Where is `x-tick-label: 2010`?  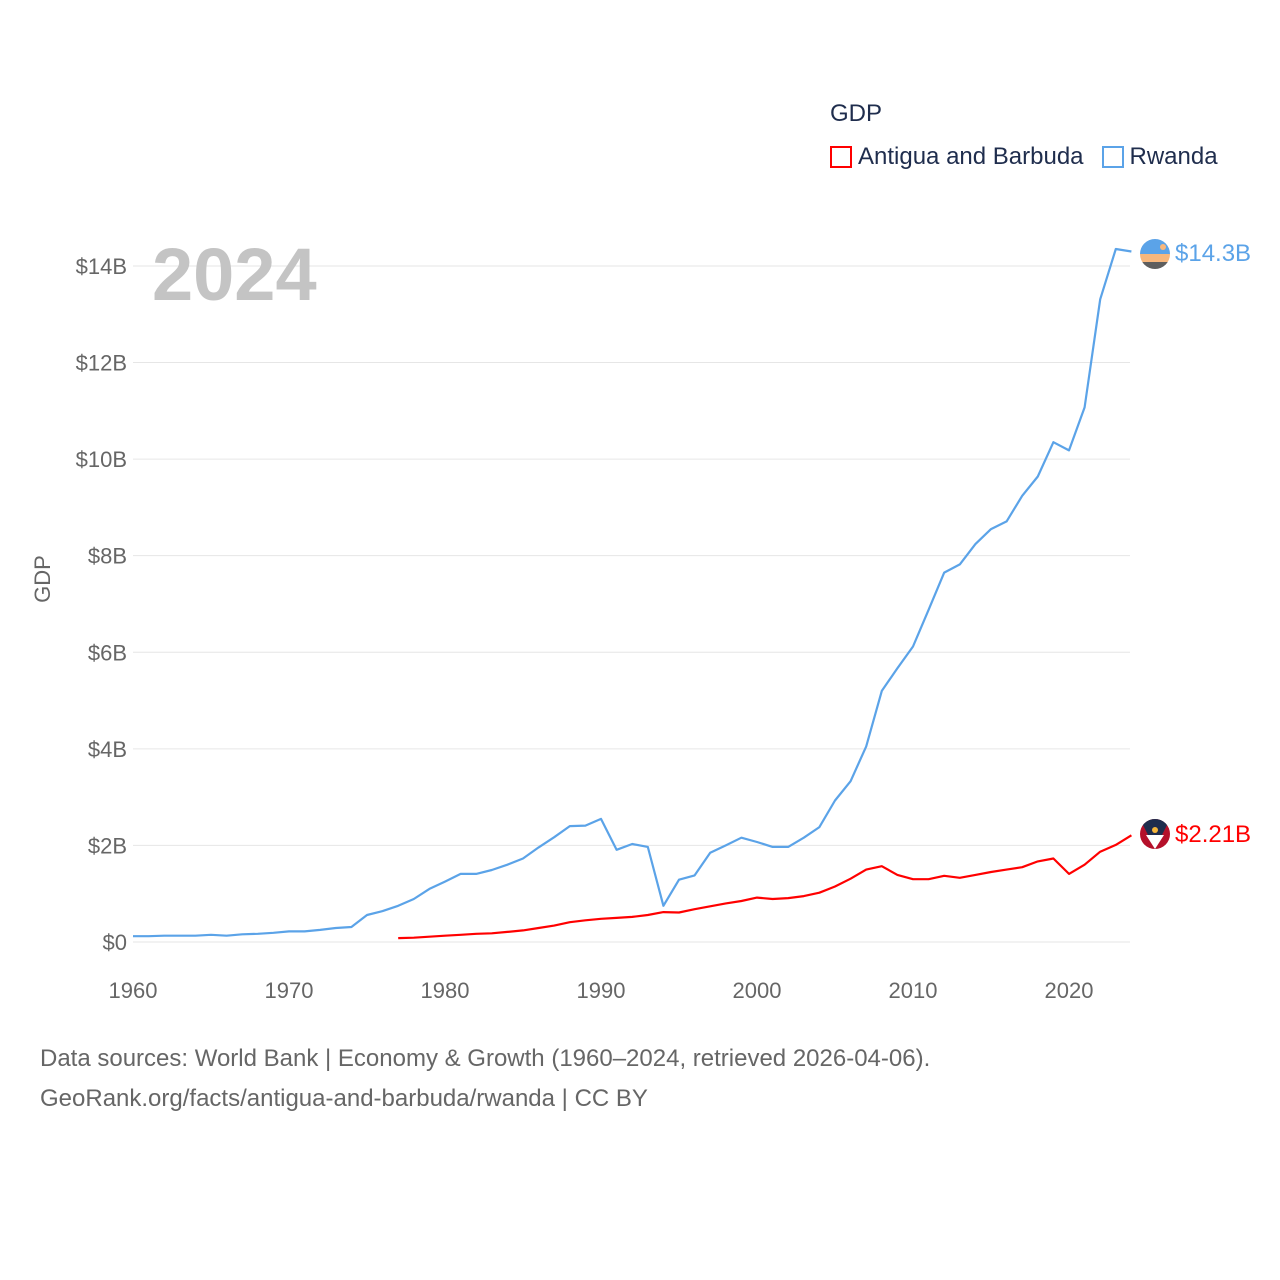
x-tick-label: 2010 is located at coordinates (913, 990).